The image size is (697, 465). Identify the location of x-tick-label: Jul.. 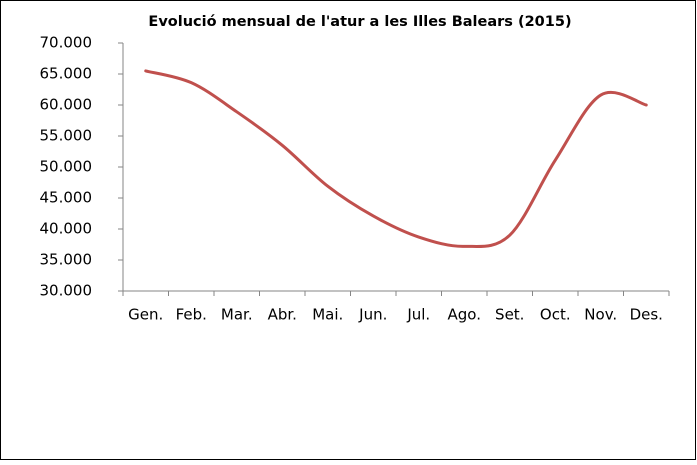
(418, 315).